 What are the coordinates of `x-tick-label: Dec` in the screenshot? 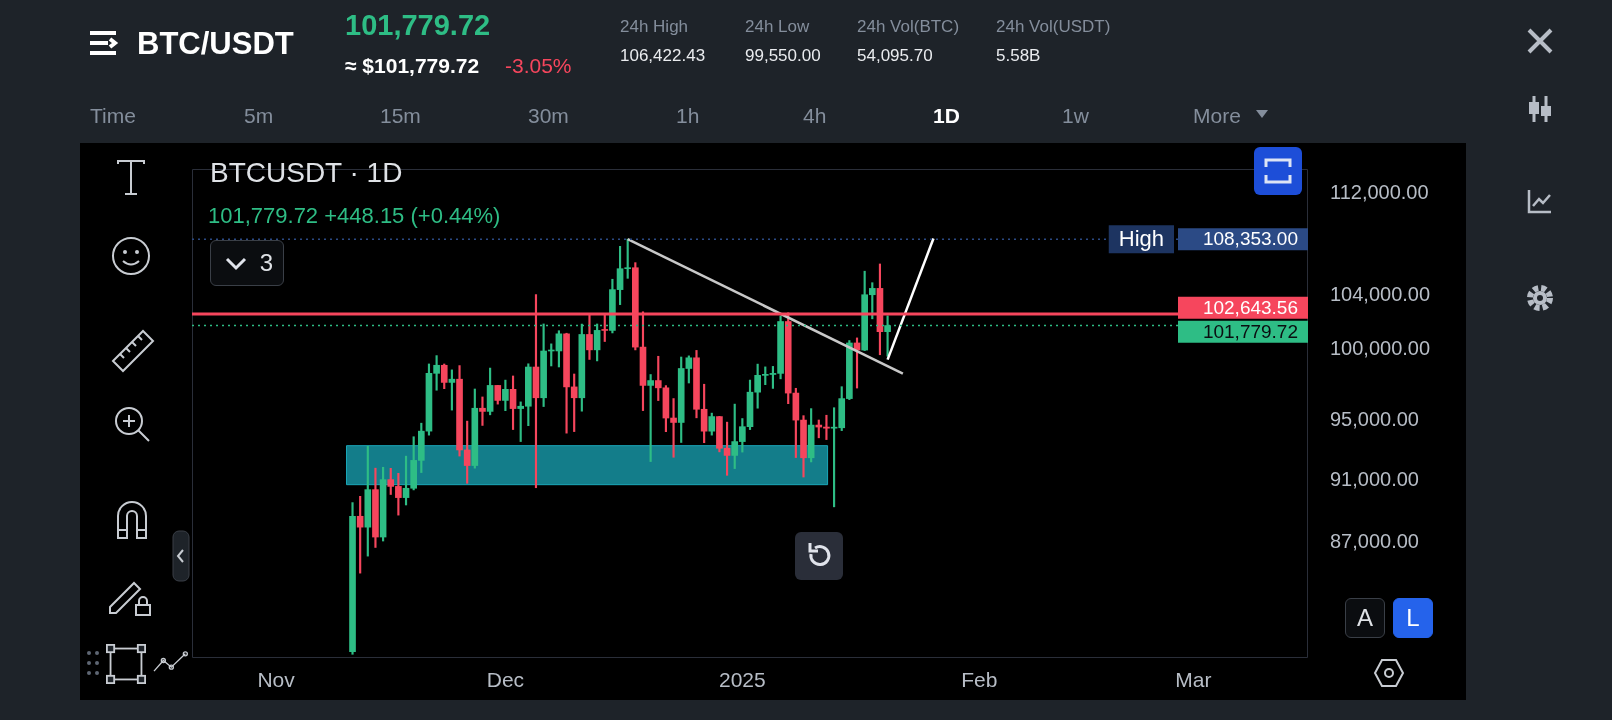 It's located at (505, 680).